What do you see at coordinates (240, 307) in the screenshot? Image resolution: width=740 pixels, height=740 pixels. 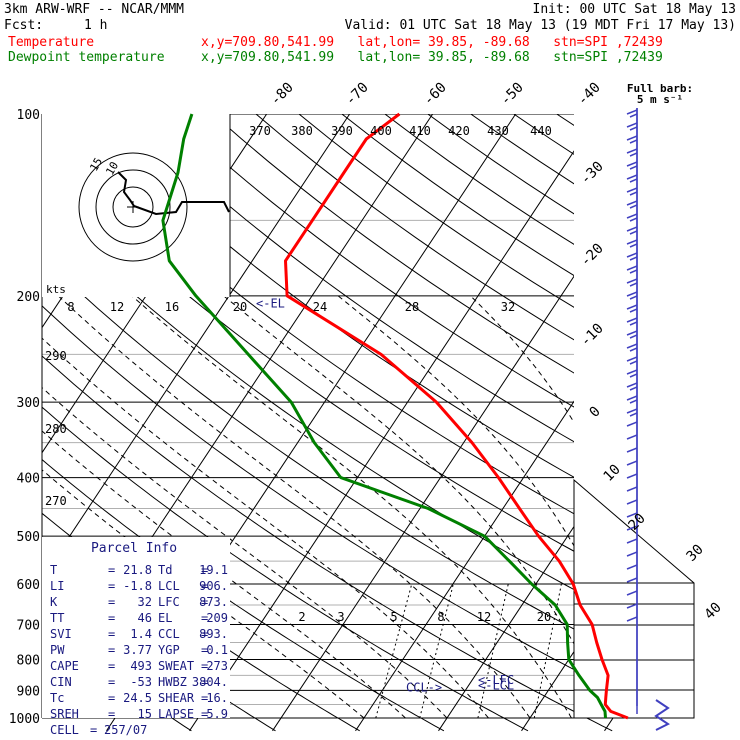 I see `speed-label: 20` at bounding box center [240, 307].